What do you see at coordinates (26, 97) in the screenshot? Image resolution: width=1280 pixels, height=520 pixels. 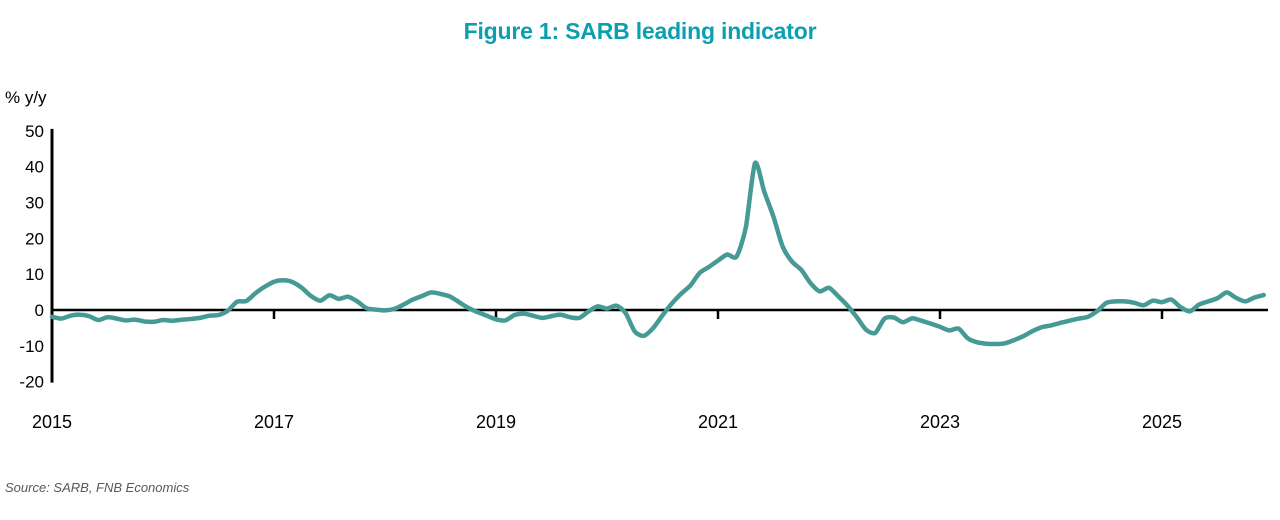 I see `y-axis-unit-label: % y/y` at bounding box center [26, 97].